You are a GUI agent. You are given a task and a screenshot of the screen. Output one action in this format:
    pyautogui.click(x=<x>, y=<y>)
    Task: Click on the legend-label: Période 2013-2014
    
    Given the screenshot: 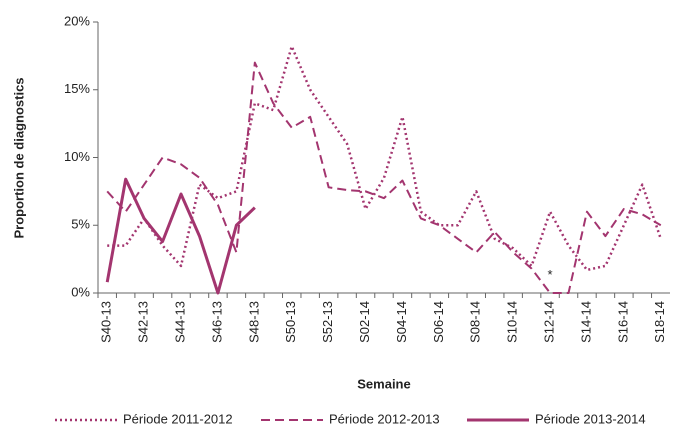 What is the action you would take?
    pyautogui.click(x=590, y=418)
    